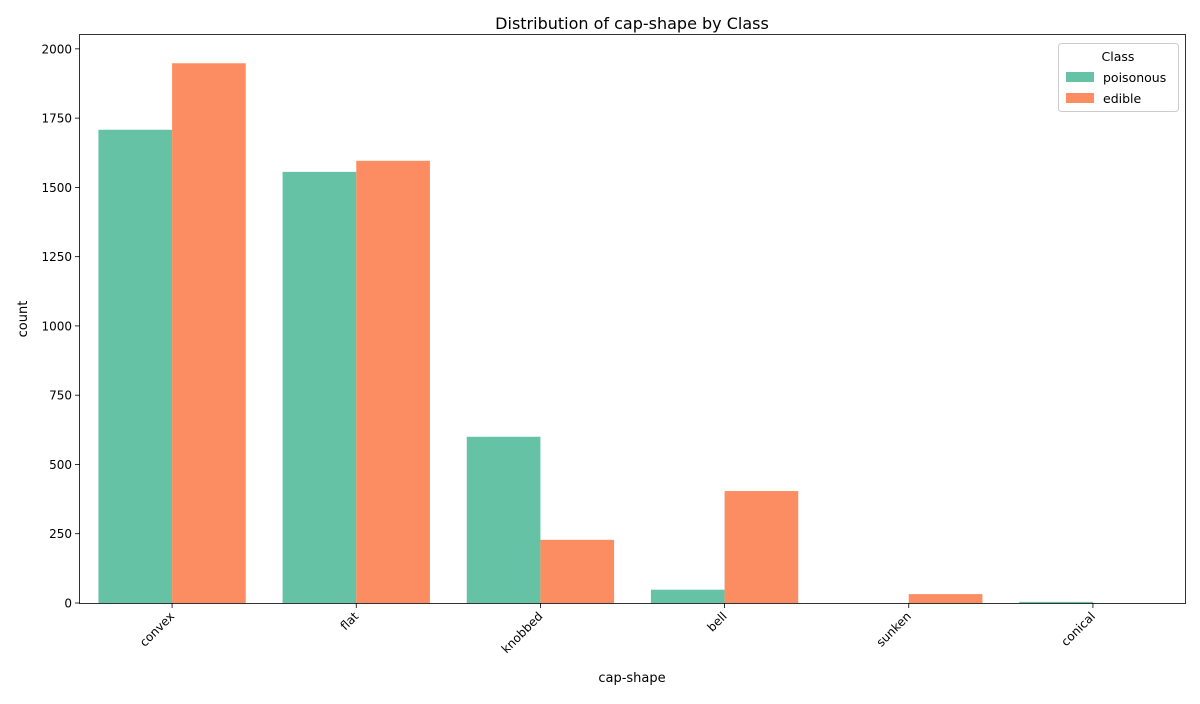 The width and height of the screenshot is (1200, 704). What do you see at coordinates (319, 387) in the screenshot?
I see `bar-poisonous-flat` at bounding box center [319, 387].